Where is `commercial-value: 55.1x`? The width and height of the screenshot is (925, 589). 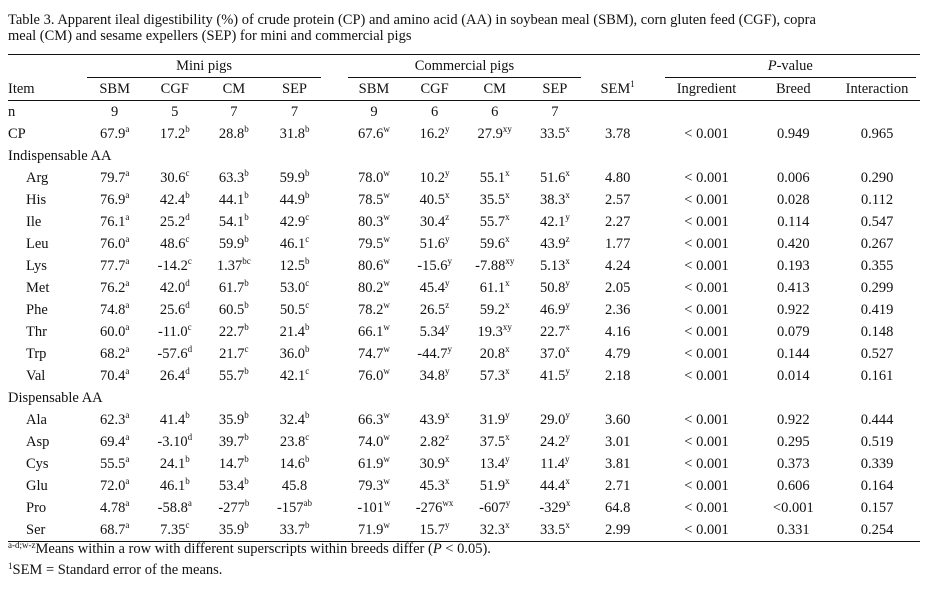
commercial-value: 55.1x is located at coordinates (494, 177).